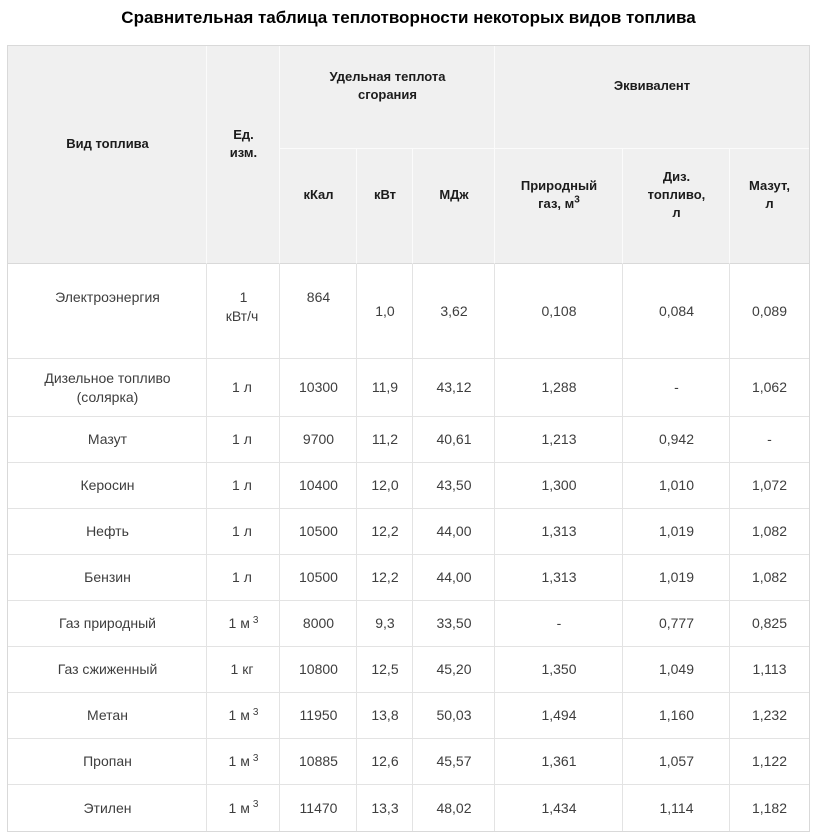 The image size is (817, 833). What do you see at coordinates (108, 155) in the screenshot?
I see `col-fuel-type-header: Вид топлива` at bounding box center [108, 155].